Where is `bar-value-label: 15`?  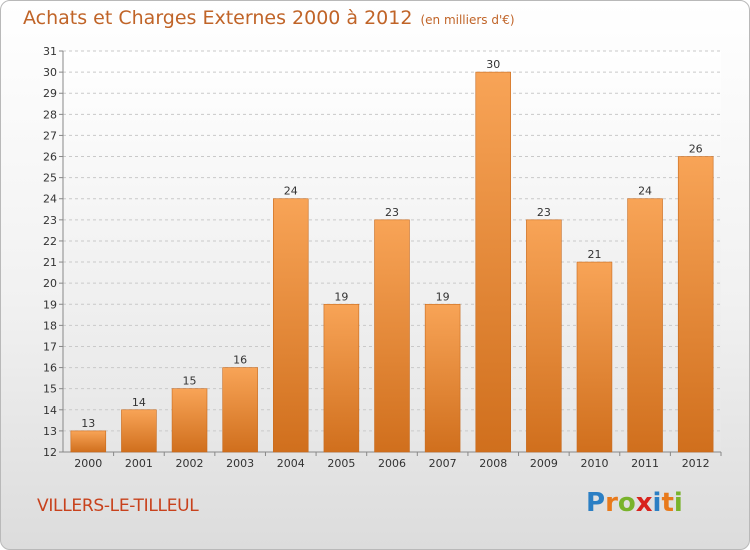
bar-value-label: 15 is located at coordinates (190, 381).